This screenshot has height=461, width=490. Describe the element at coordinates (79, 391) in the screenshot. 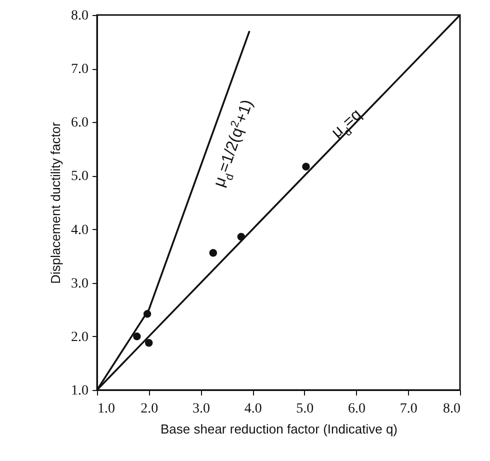

I see `y-tick-label: 1.0` at that location.